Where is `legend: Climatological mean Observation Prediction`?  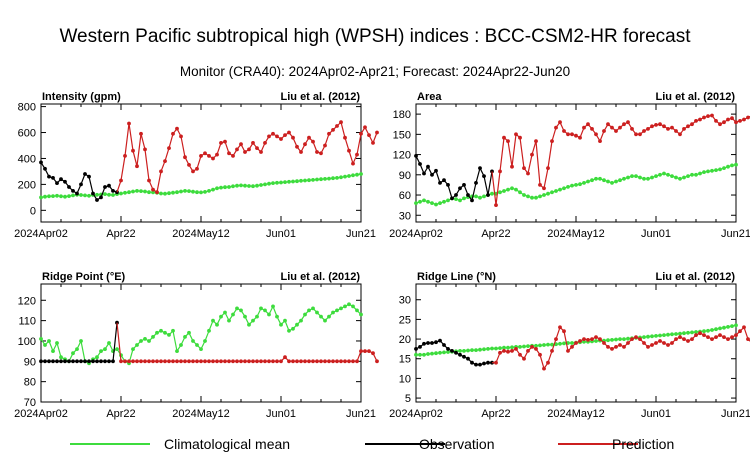 legend: Climatological mean Observation Prediction is located at coordinates (372, 444).